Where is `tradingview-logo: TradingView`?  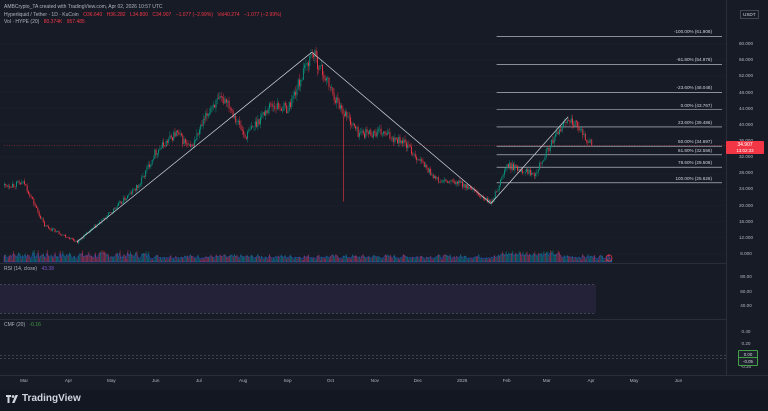 tradingview-logo: TradingView is located at coordinates (43, 398).